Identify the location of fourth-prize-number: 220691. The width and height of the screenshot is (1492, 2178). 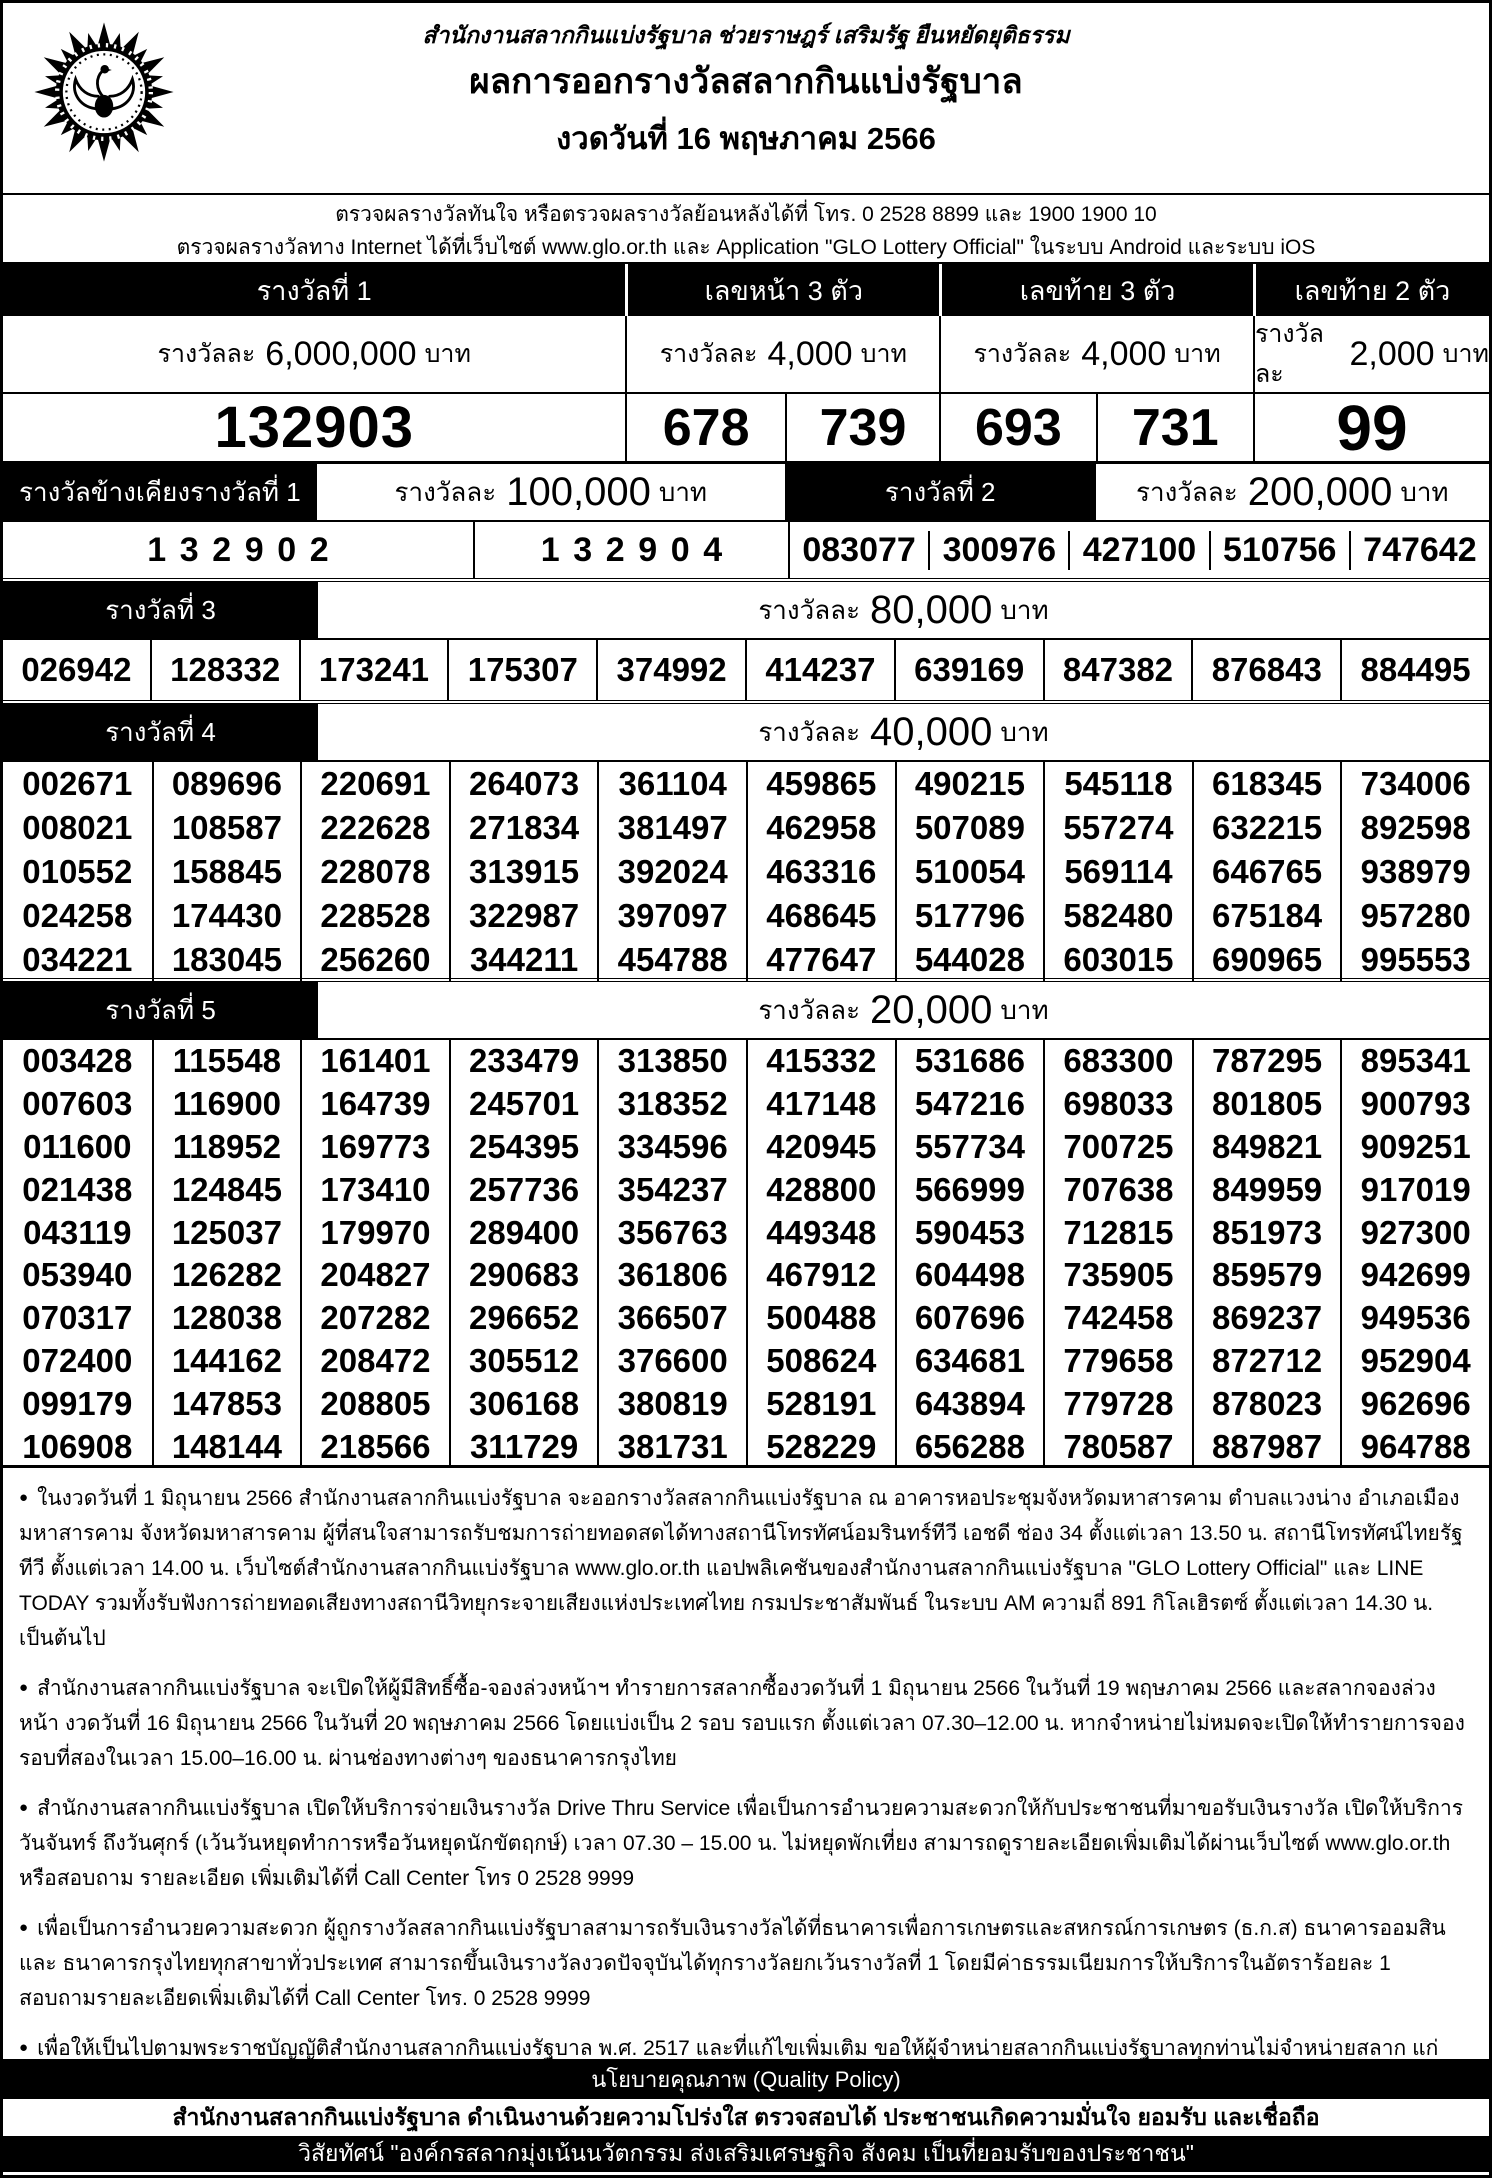
(374, 784).